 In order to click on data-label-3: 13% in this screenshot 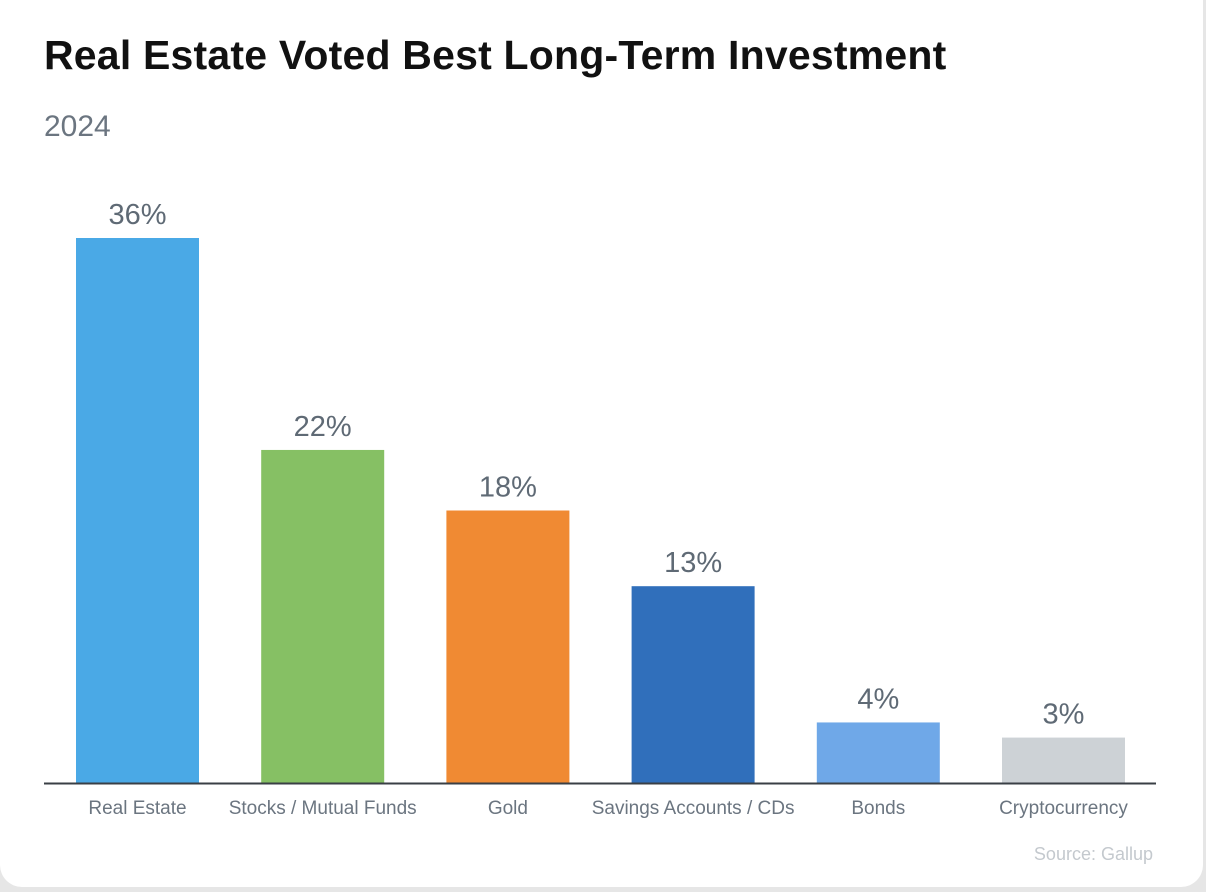, I will do `click(693, 563)`.